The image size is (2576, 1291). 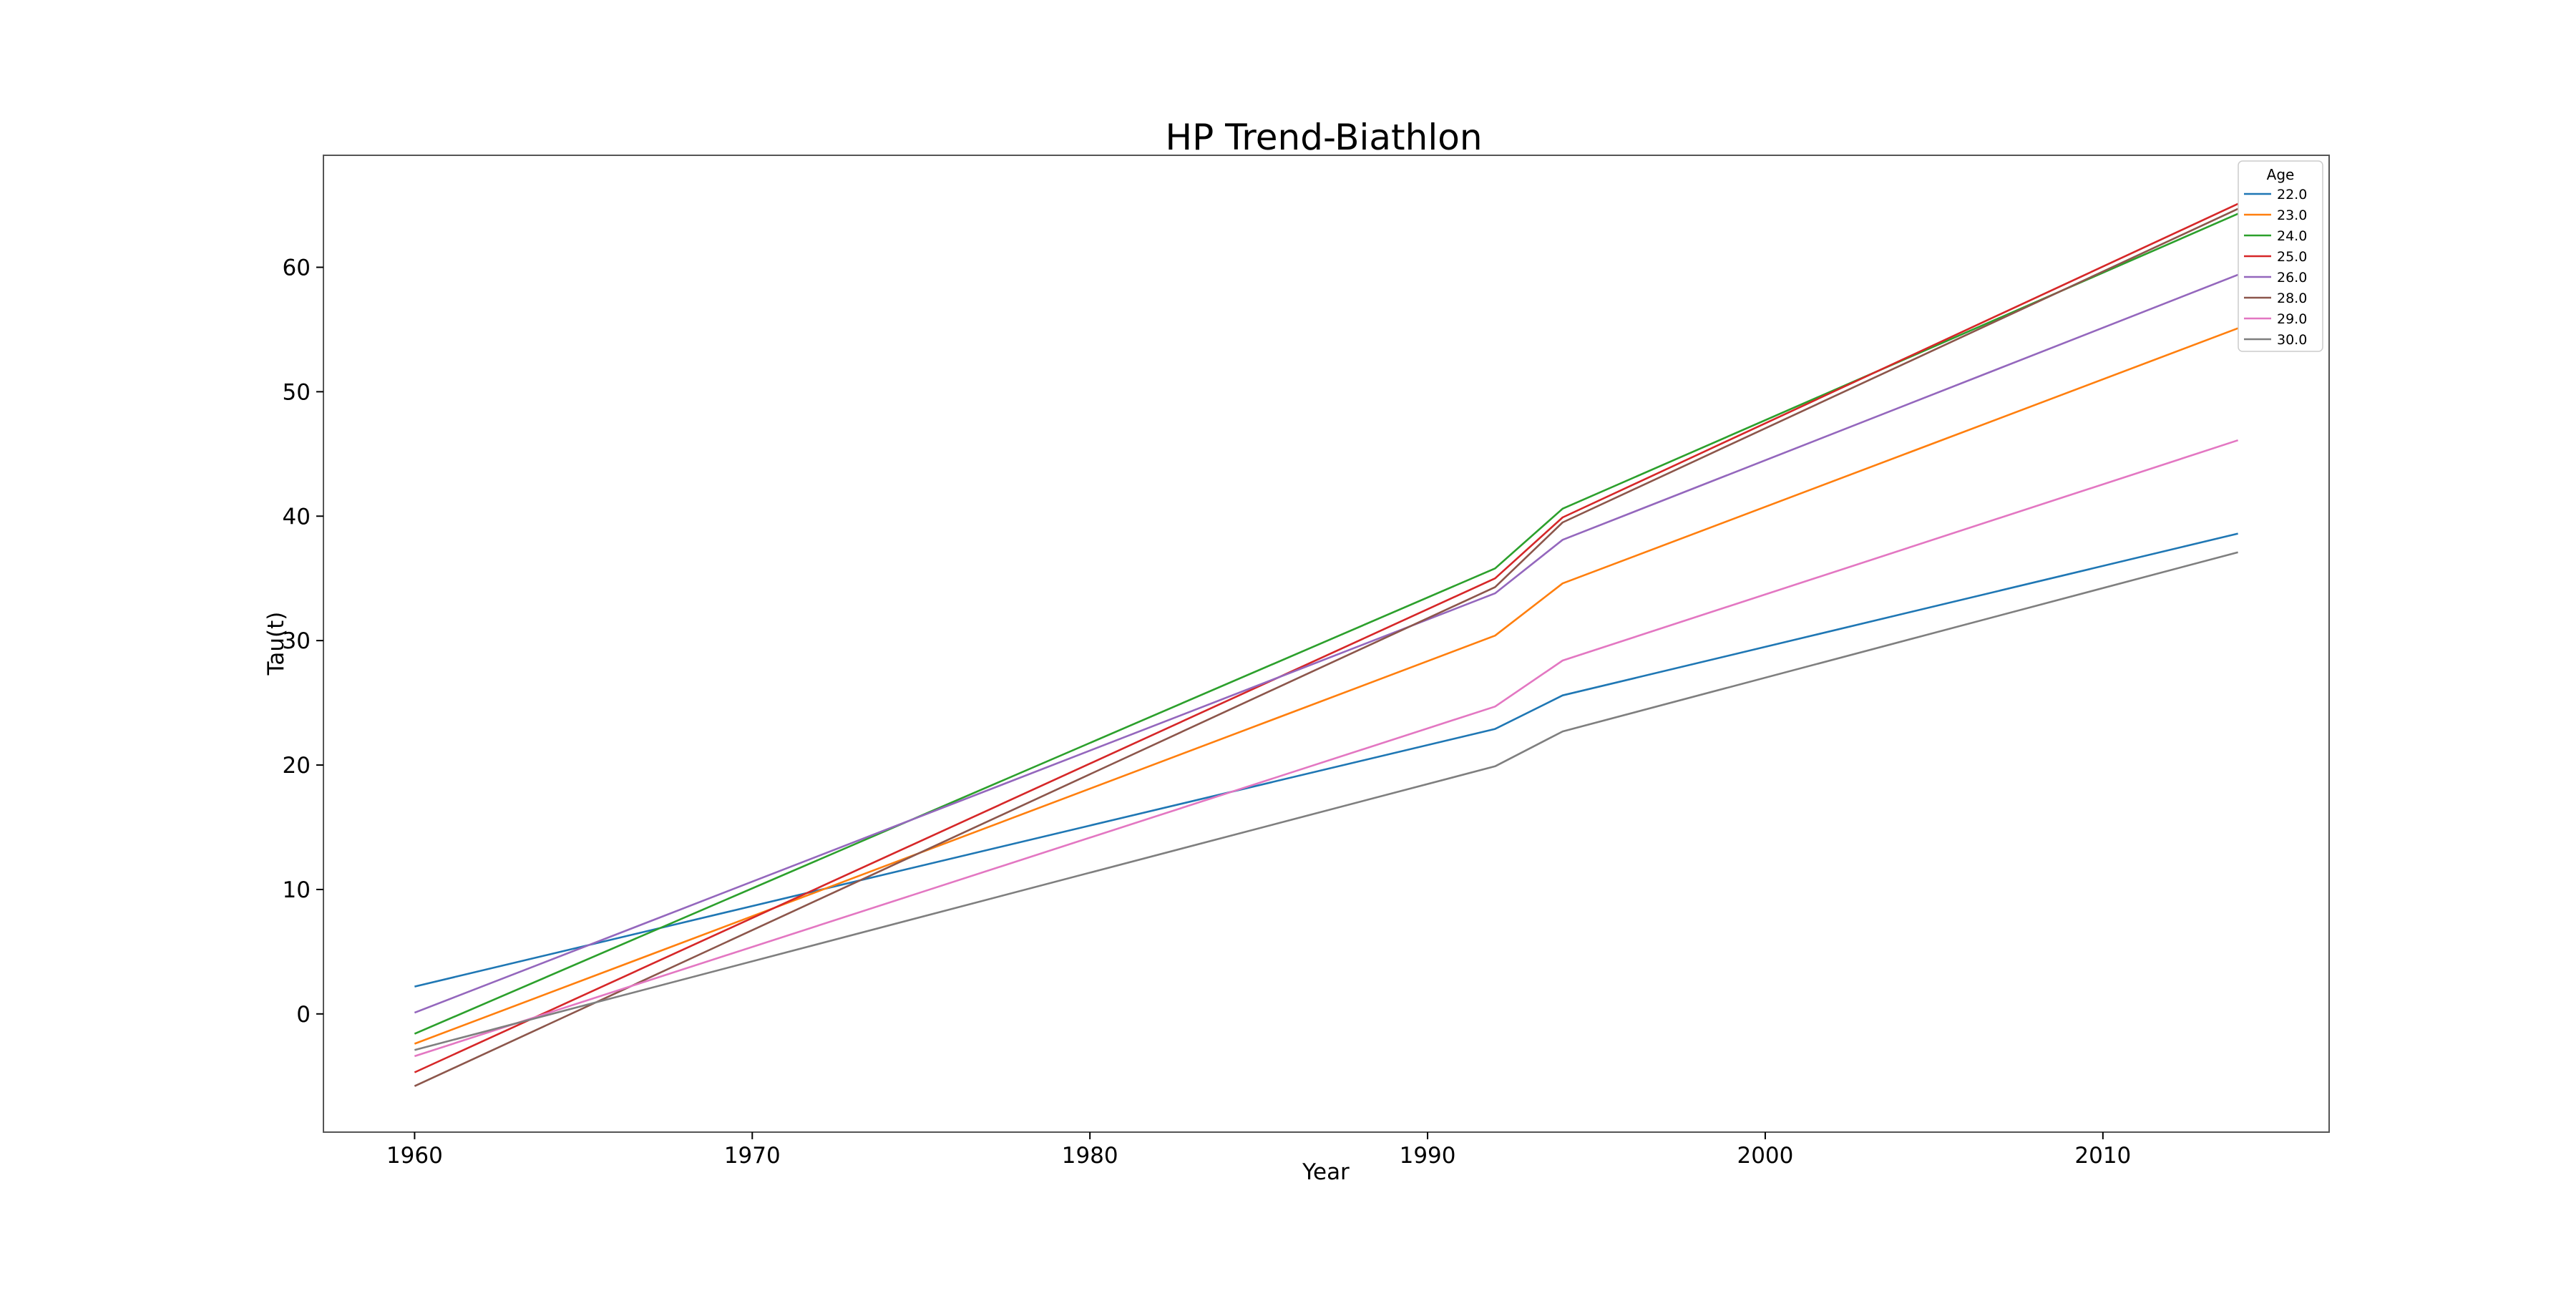 What do you see at coordinates (1765, 1156) in the screenshot?
I see `x-tick-label: 2000` at bounding box center [1765, 1156].